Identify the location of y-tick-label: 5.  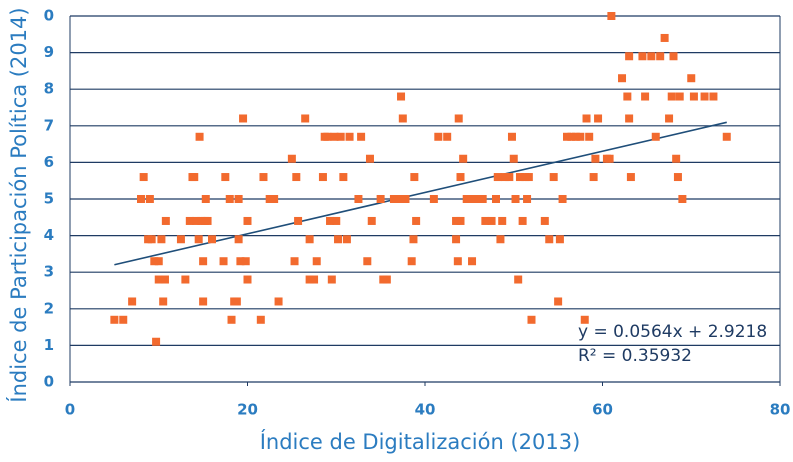
(49, 199).